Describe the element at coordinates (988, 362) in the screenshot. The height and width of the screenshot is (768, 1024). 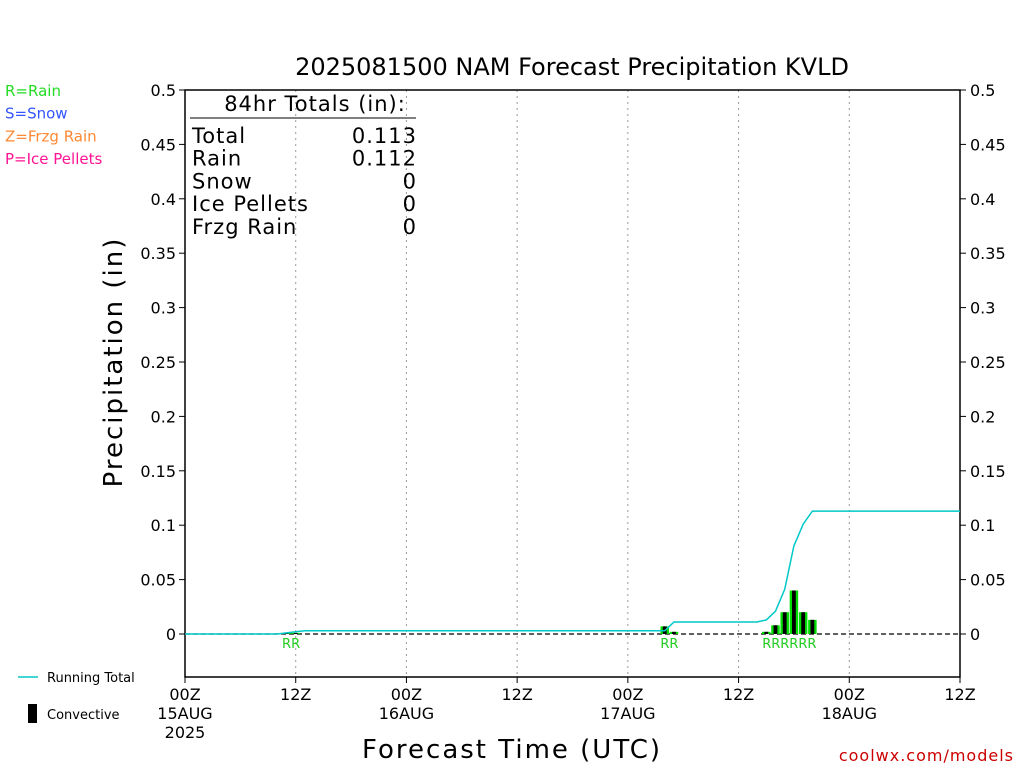
I see `y-tick-label-right: 0.25` at that location.